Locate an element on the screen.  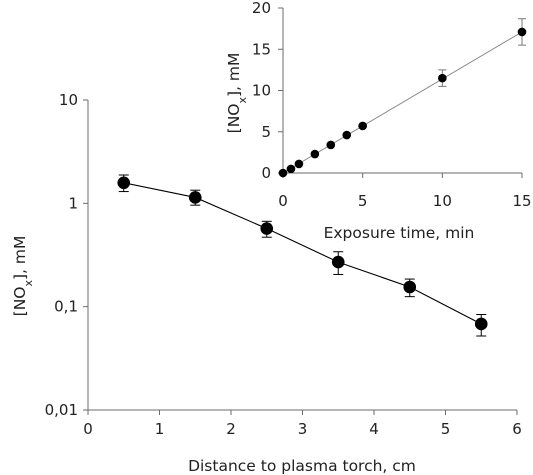
inset-x-tick-label: 5 is located at coordinates (363, 201).